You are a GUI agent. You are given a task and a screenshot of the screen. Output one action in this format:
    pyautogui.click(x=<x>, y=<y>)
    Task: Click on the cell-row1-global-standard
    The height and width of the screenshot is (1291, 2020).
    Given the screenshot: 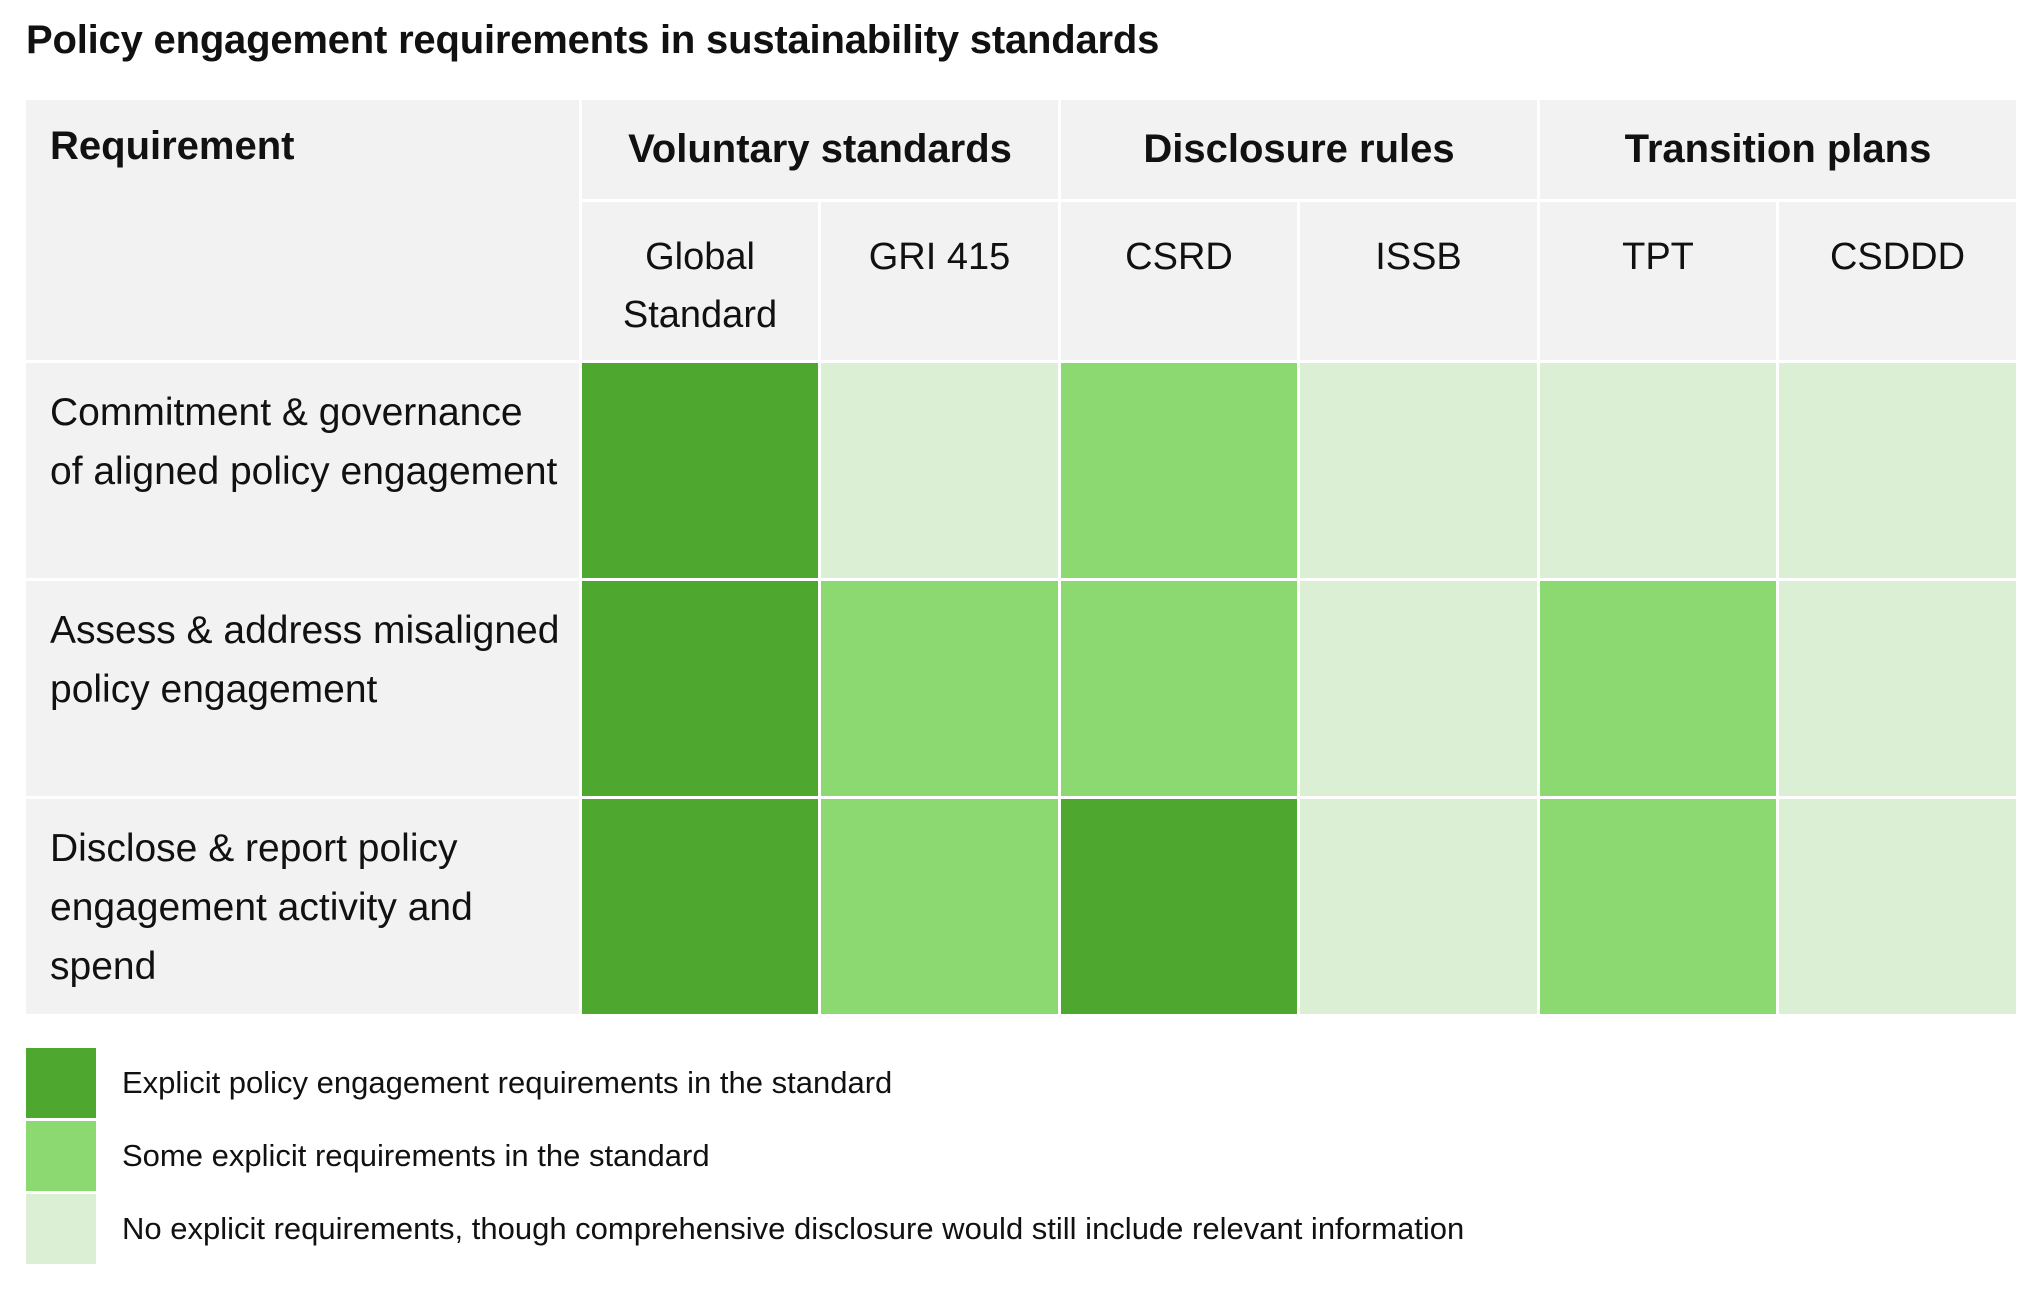 What is the action you would take?
    pyautogui.click(x=700, y=470)
    